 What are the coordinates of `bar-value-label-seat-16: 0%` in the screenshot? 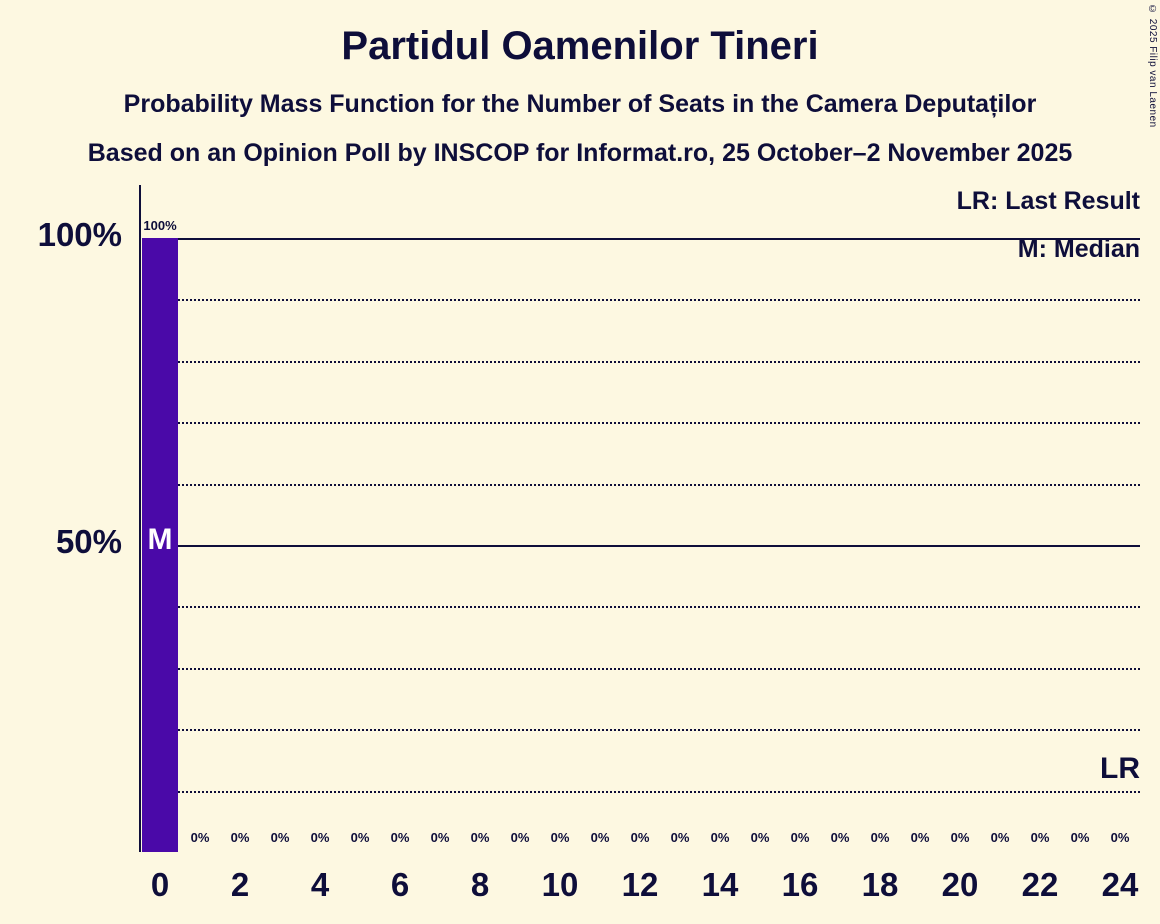 It's located at (800, 837).